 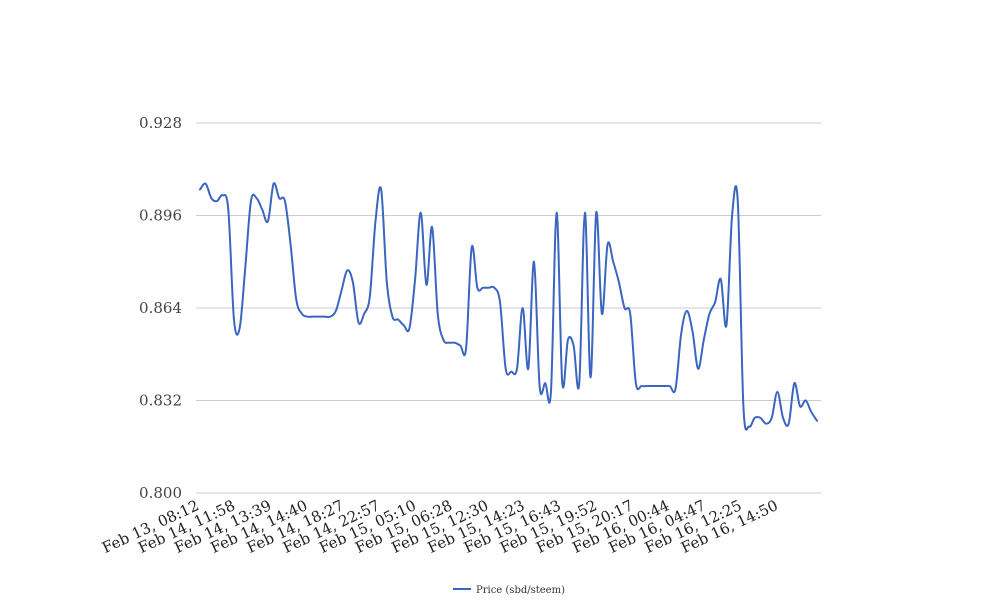 I want to click on y-tick-label: 0.864, so click(x=160, y=308).